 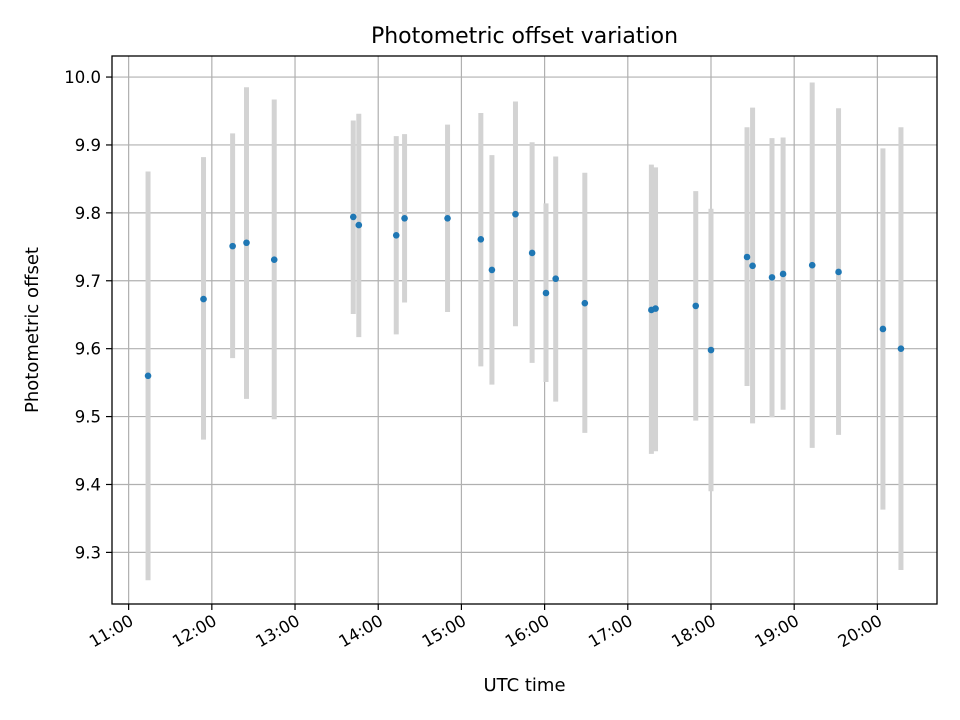 What do you see at coordinates (88, 417) in the screenshot?
I see `y-tick-label: 9.5` at bounding box center [88, 417].